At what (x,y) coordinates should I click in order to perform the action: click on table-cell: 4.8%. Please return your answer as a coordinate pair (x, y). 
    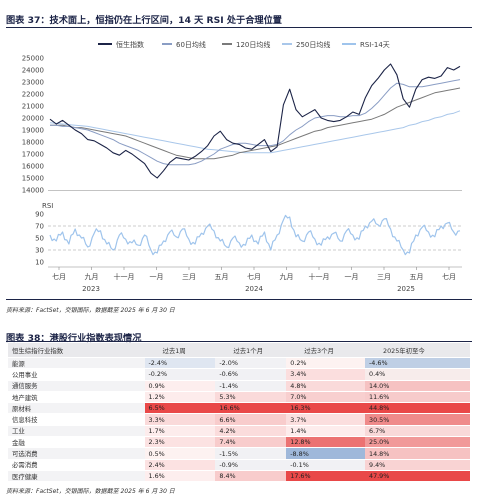
    Looking at the image, I should click on (325, 386).